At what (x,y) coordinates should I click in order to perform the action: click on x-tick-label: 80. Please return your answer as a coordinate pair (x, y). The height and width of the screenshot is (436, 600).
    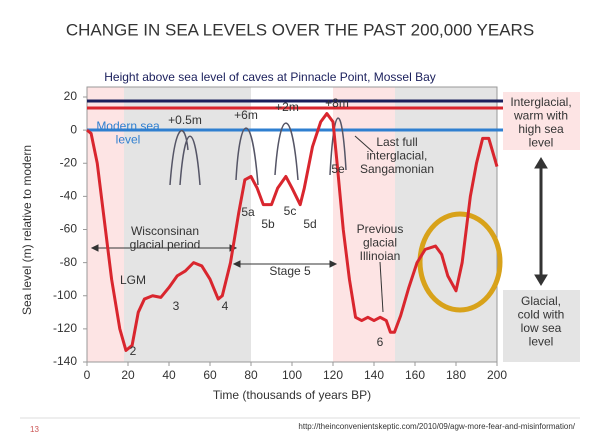
    Looking at the image, I should click on (251, 375).